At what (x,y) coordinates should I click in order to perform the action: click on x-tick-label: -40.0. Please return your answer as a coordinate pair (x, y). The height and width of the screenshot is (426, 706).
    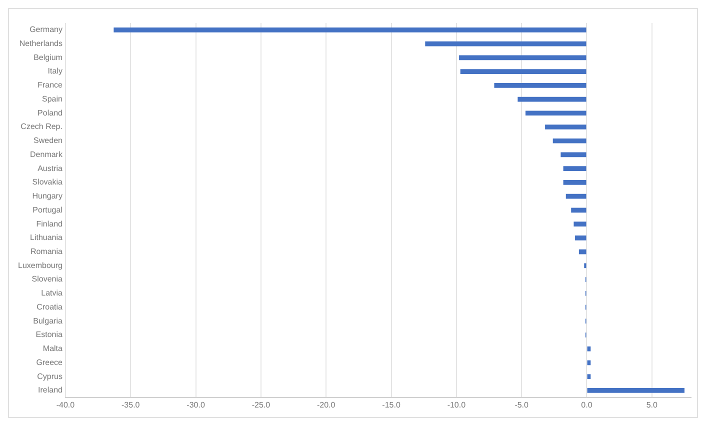
    Looking at the image, I should click on (66, 405).